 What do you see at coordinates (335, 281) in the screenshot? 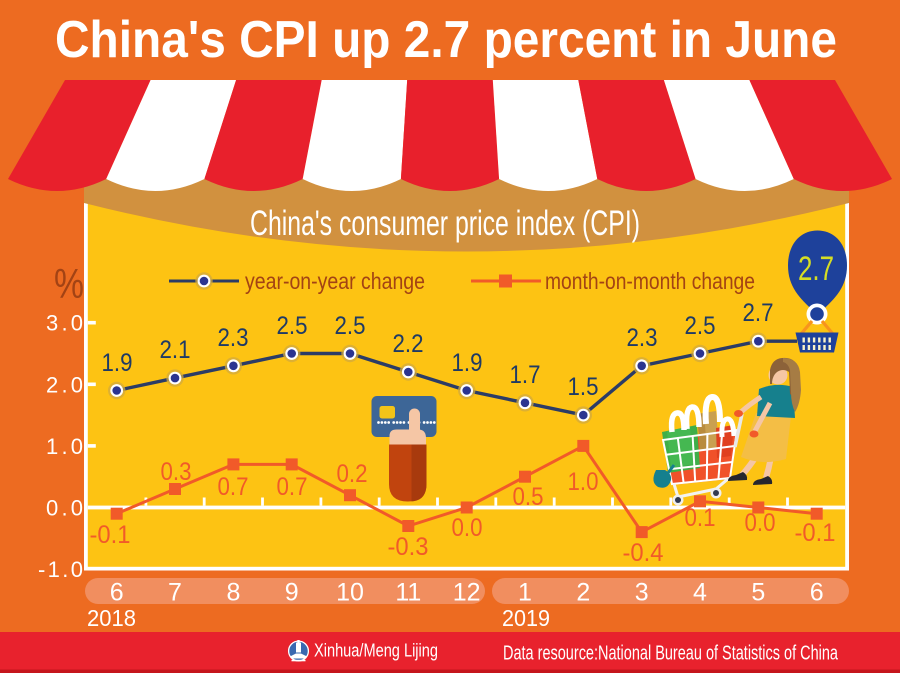
I see `svg-text: year-on-year change` at bounding box center [335, 281].